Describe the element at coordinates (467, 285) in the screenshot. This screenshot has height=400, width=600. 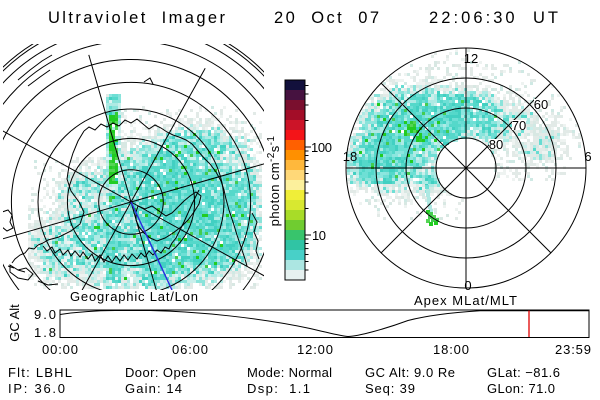
I see `svg-text: 0` at that location.